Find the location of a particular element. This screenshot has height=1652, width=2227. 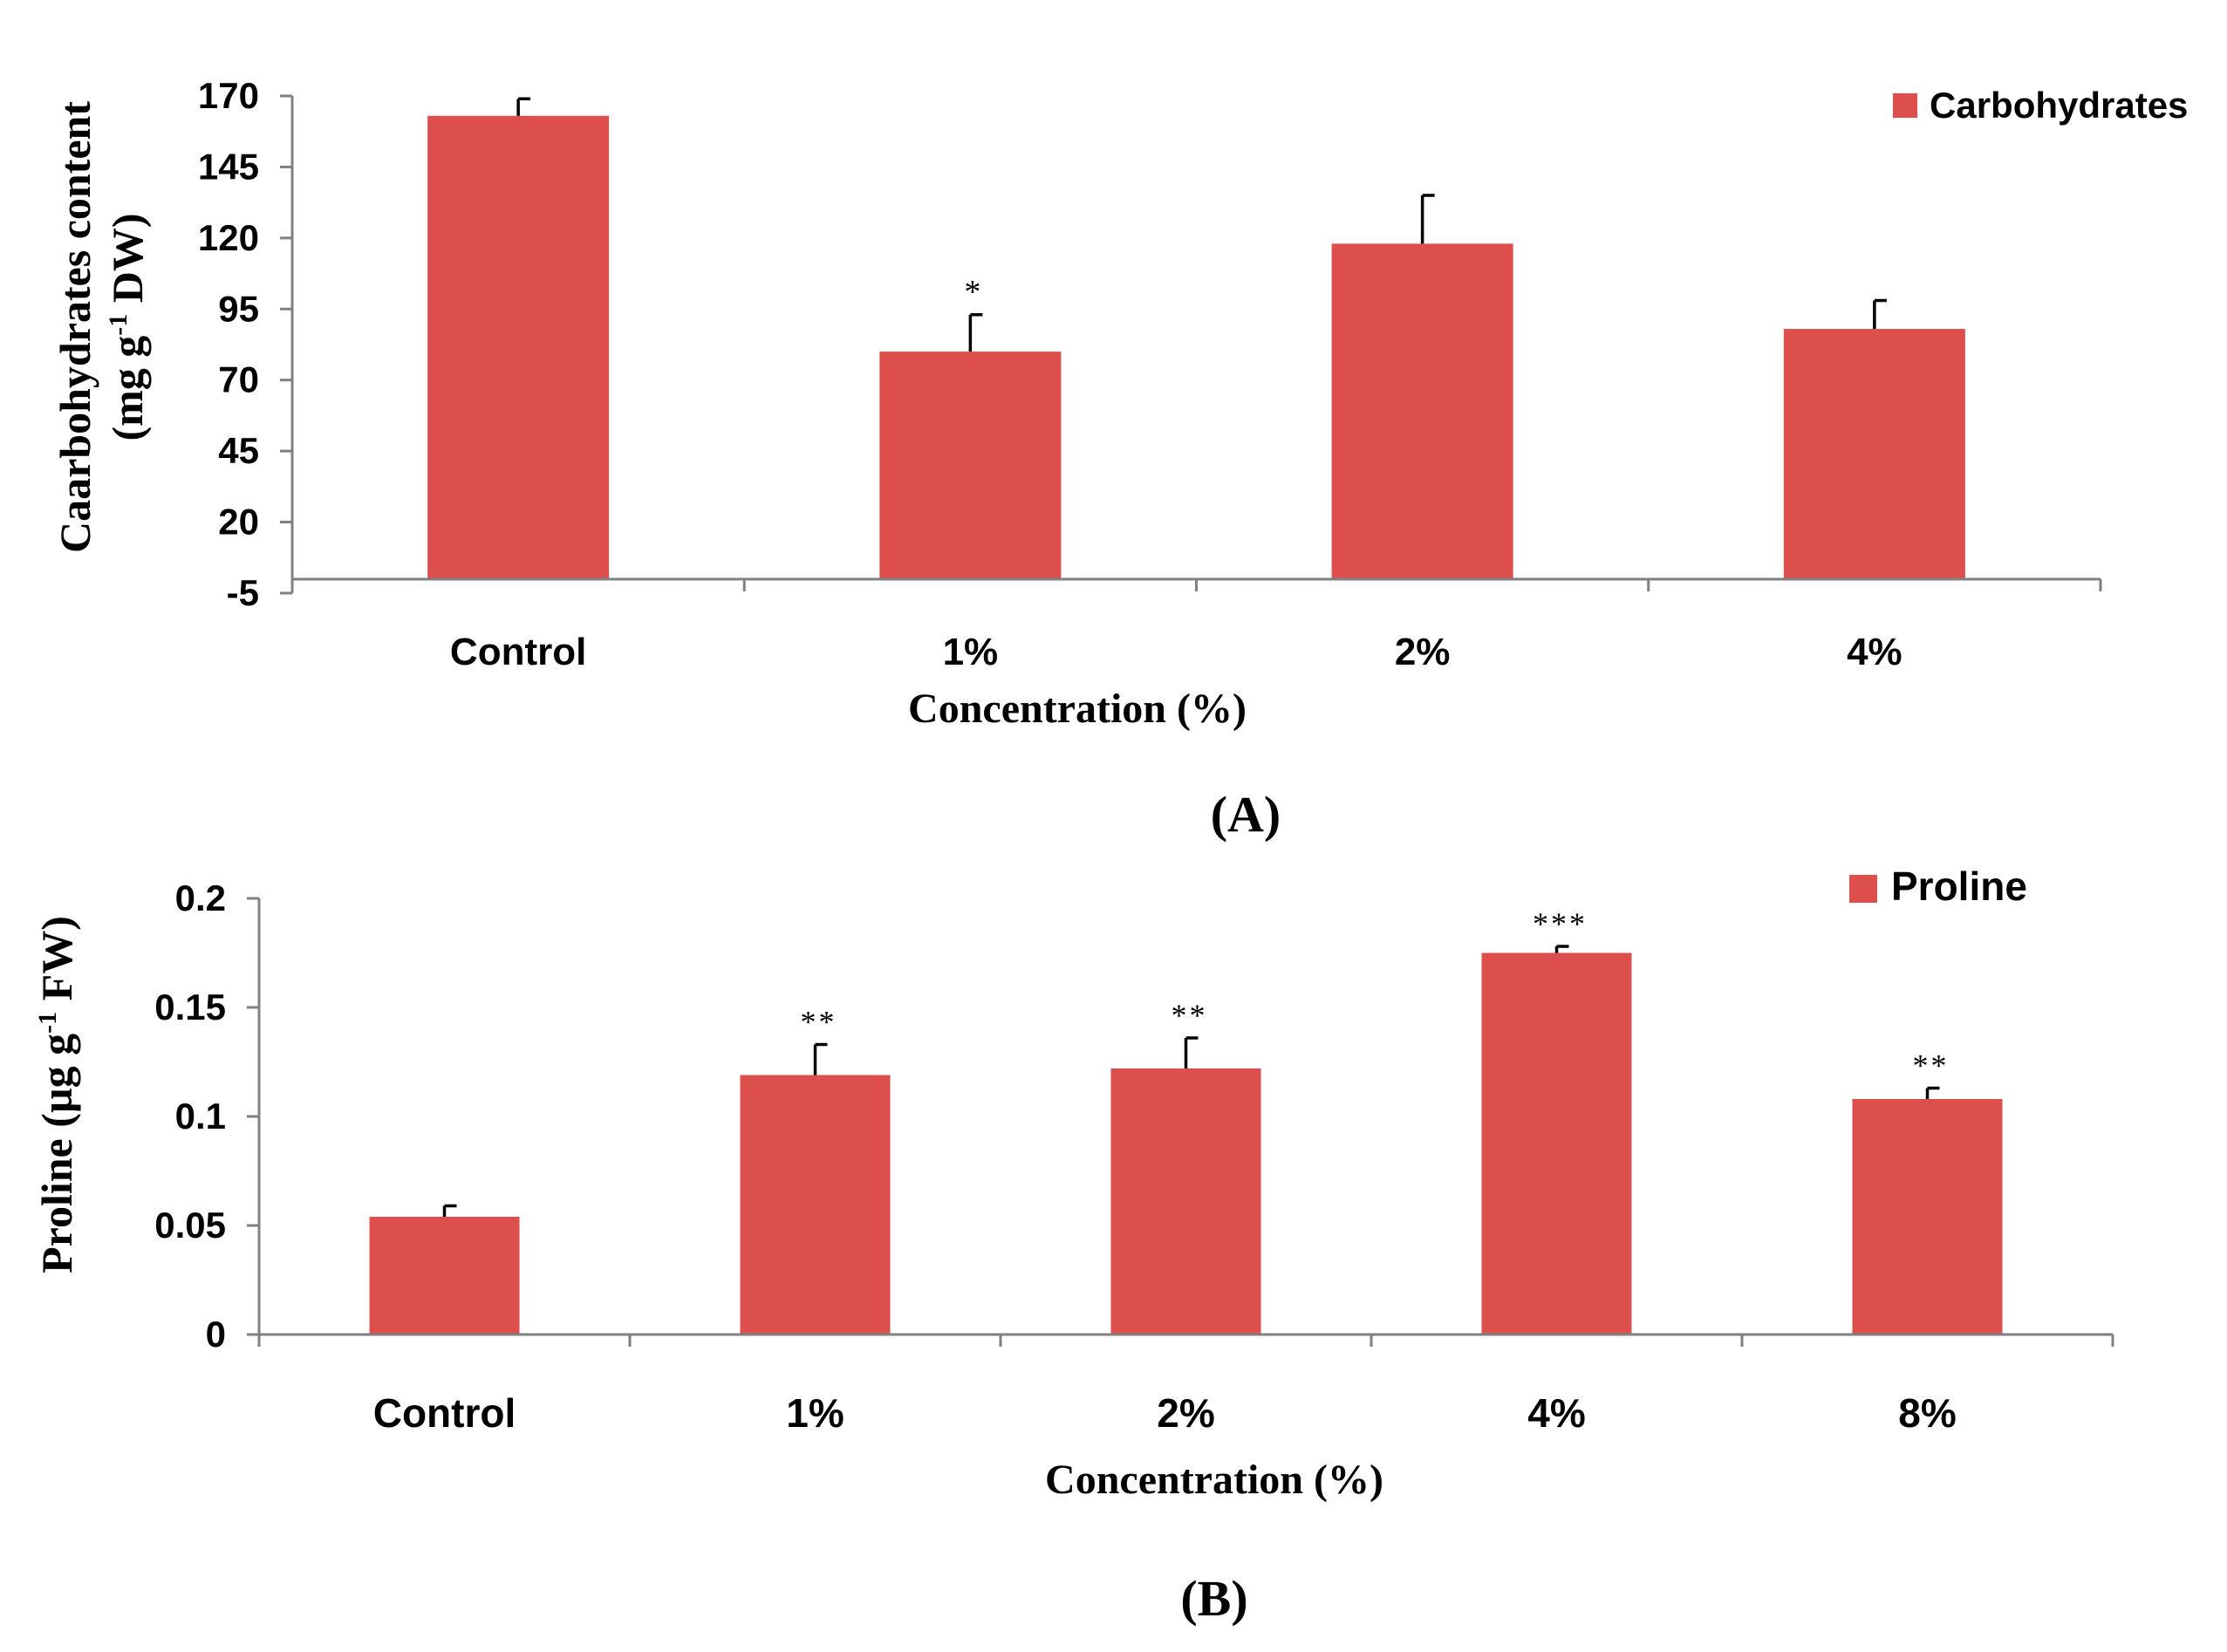

legend: Proline is located at coordinates (1938, 886).